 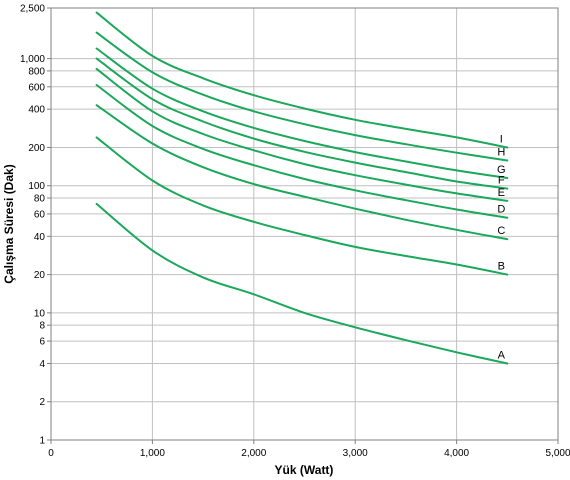 I want to click on series-label-b: B, so click(x=501, y=267).